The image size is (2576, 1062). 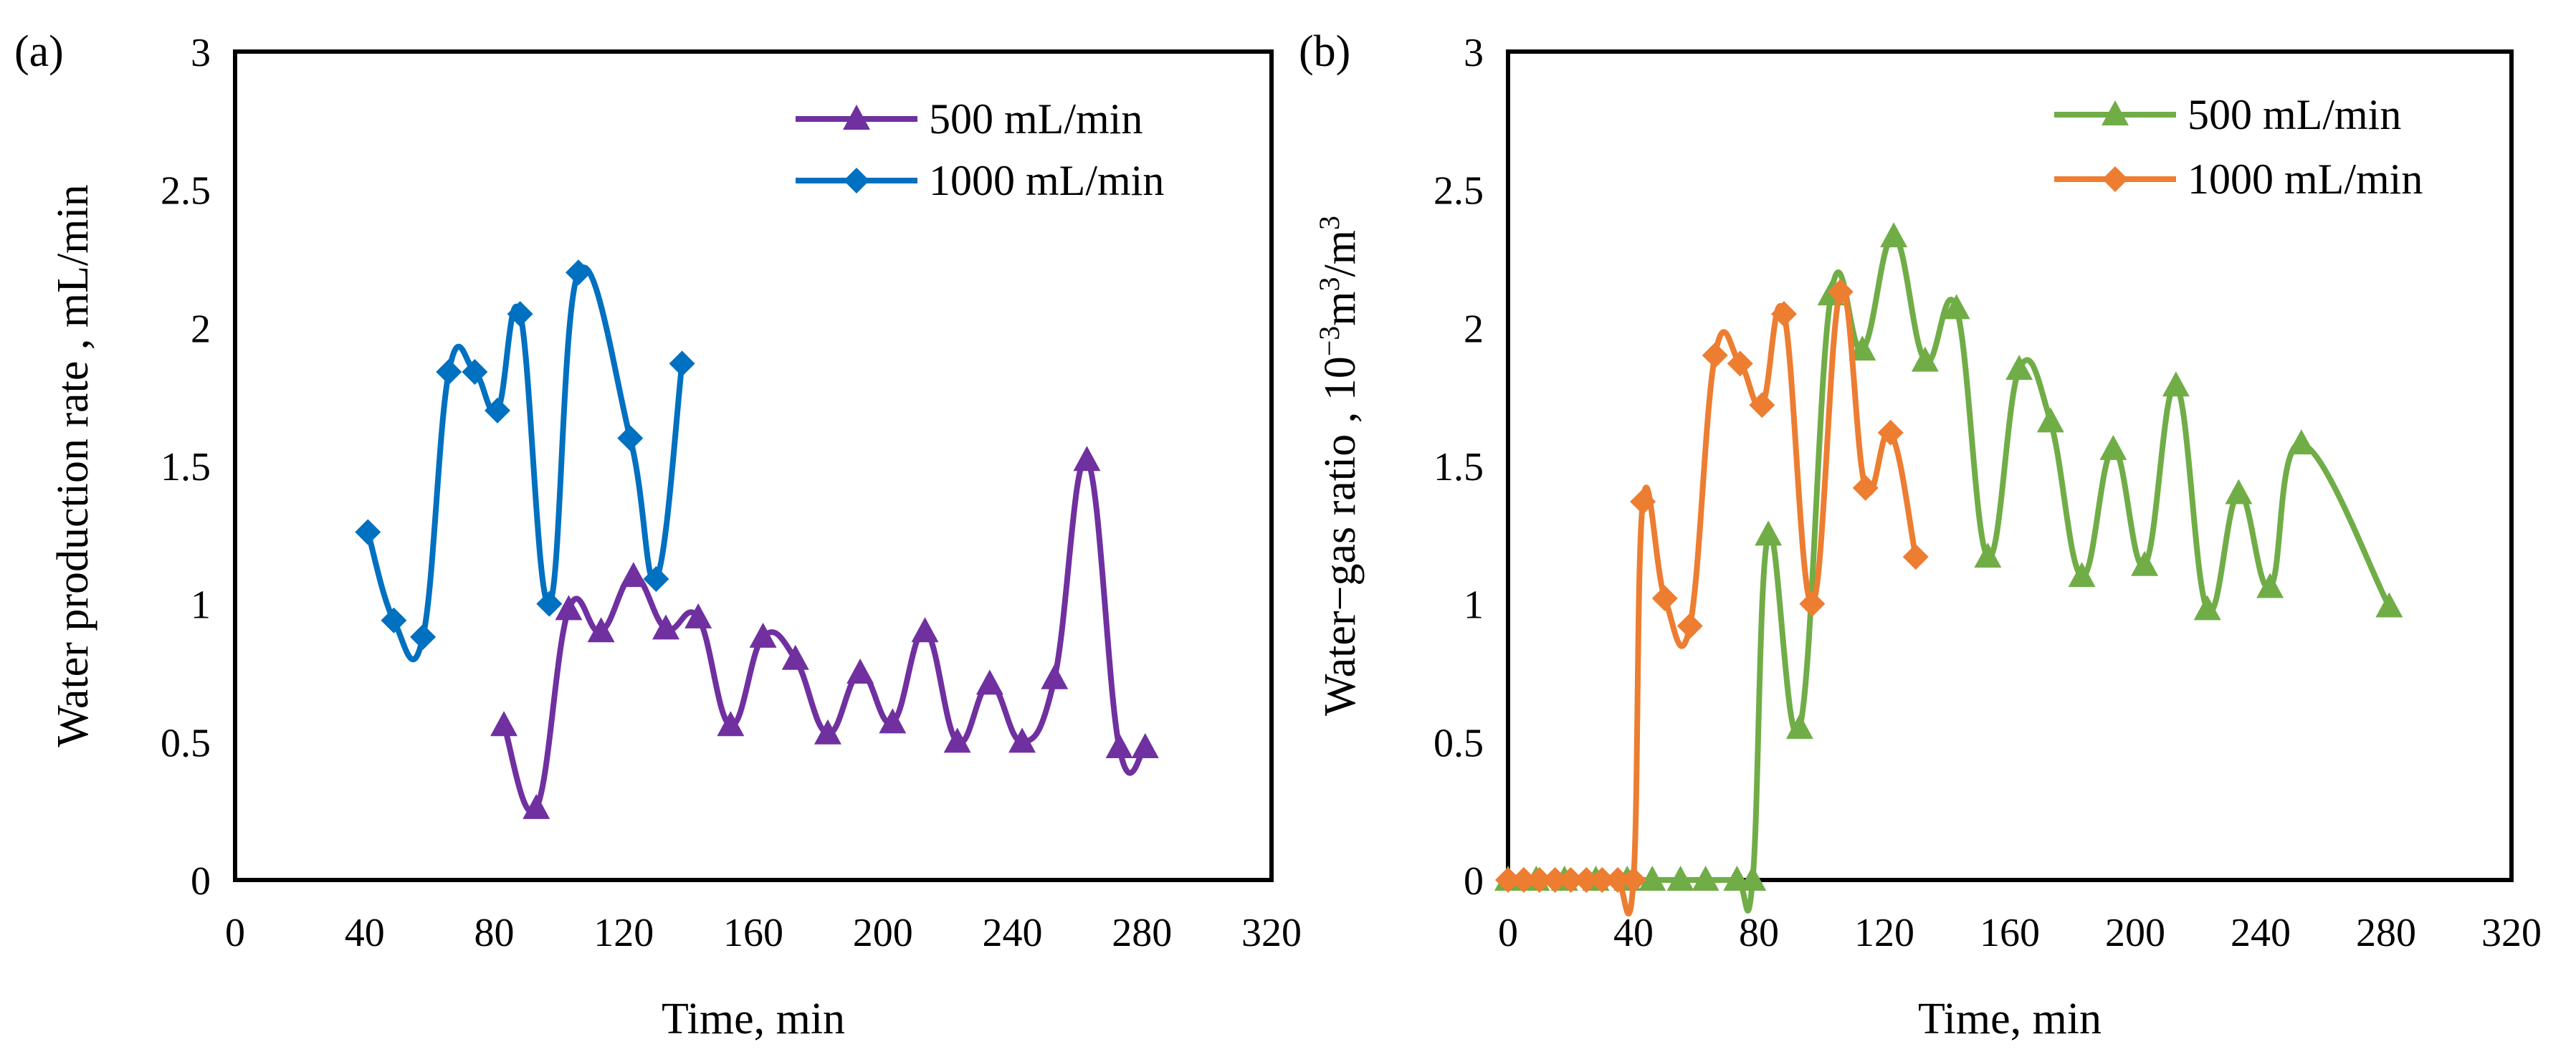 What do you see at coordinates (365, 933) in the screenshot?
I see `panel-a-x-tick-label: 40` at bounding box center [365, 933].